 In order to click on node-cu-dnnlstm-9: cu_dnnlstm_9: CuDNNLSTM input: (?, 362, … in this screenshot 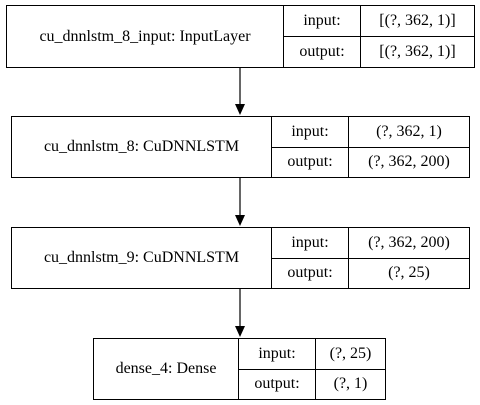, I will do `click(240, 258)`.